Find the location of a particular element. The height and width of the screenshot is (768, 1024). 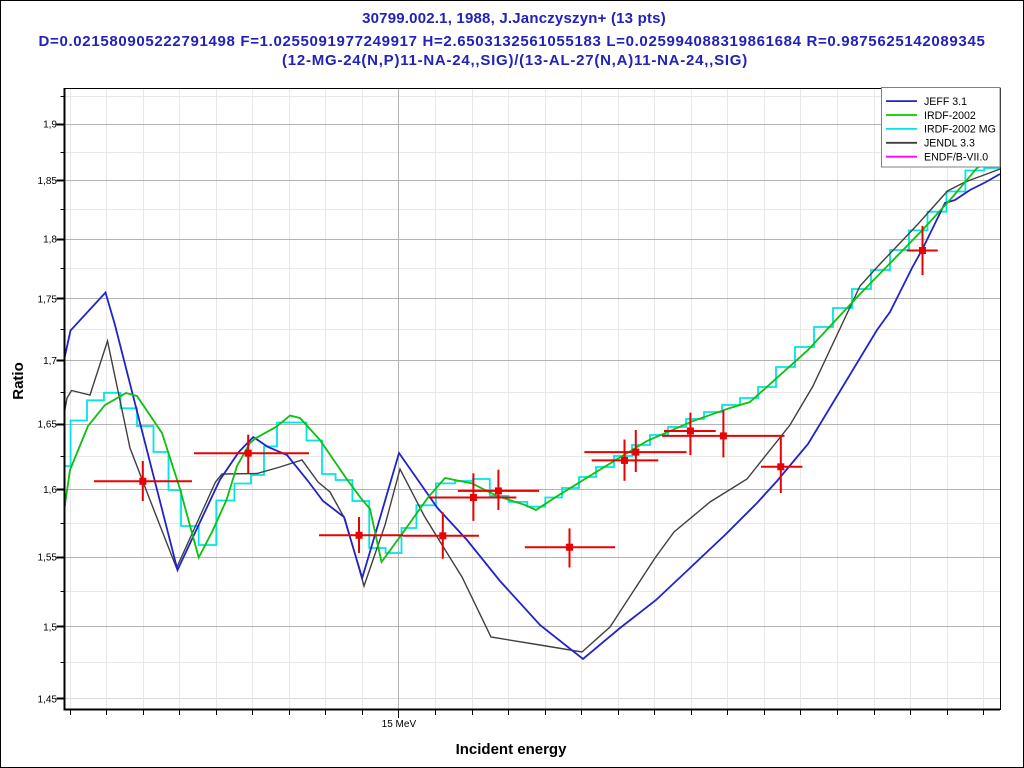

svg-text: ENDF/B-VII.0 is located at coordinates (956, 158).